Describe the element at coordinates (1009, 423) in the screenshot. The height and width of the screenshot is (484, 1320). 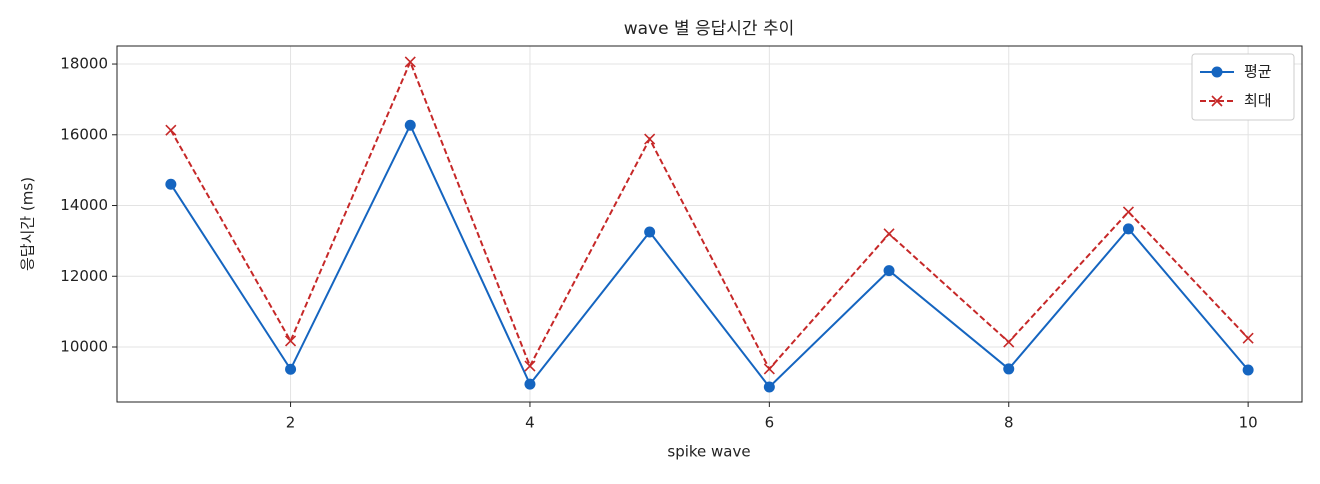
I see `x-tick-label: 8` at that location.